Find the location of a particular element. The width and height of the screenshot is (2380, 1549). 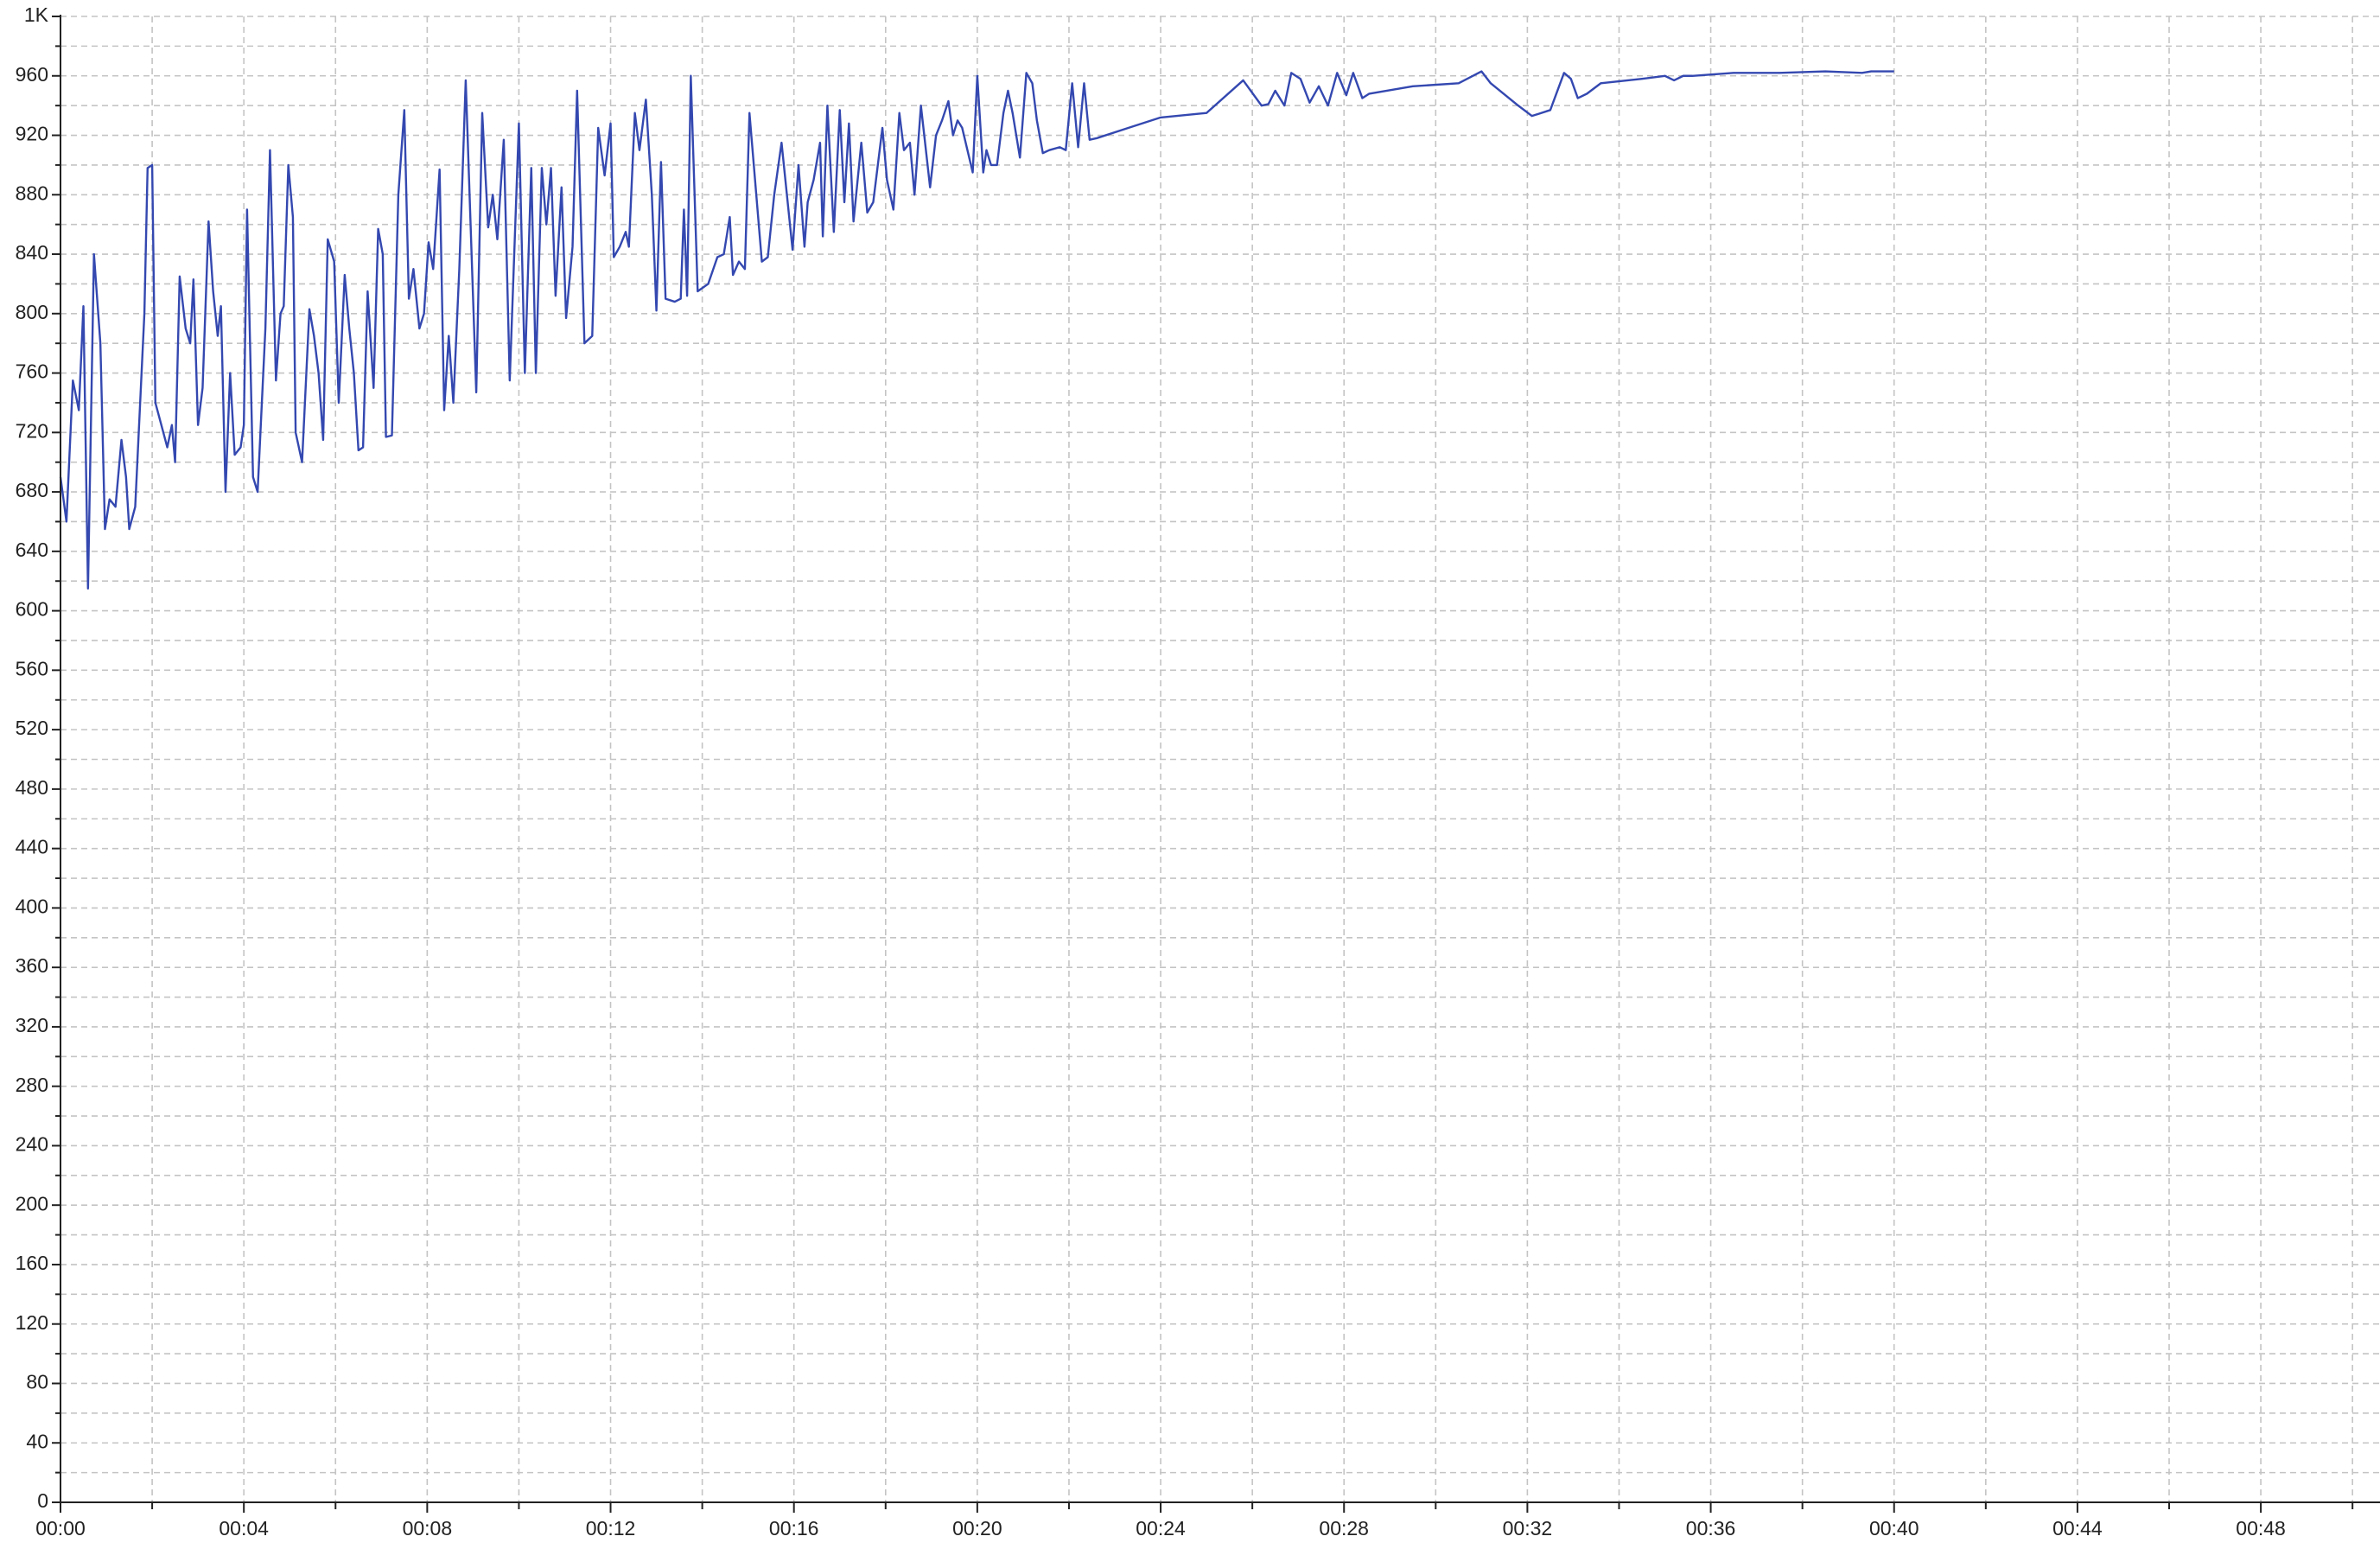

y-tick-label: 360 is located at coordinates (32, 965).